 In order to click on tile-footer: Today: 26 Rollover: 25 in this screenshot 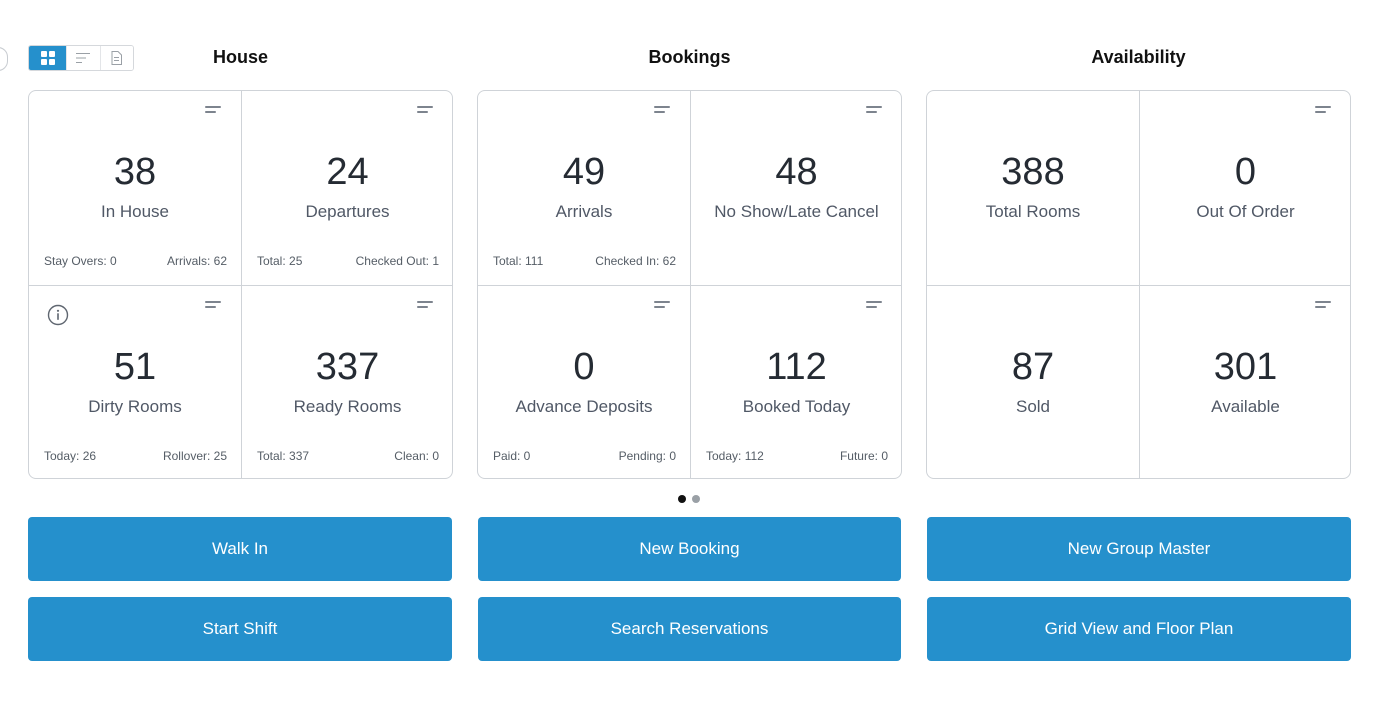, I will do `click(135, 456)`.